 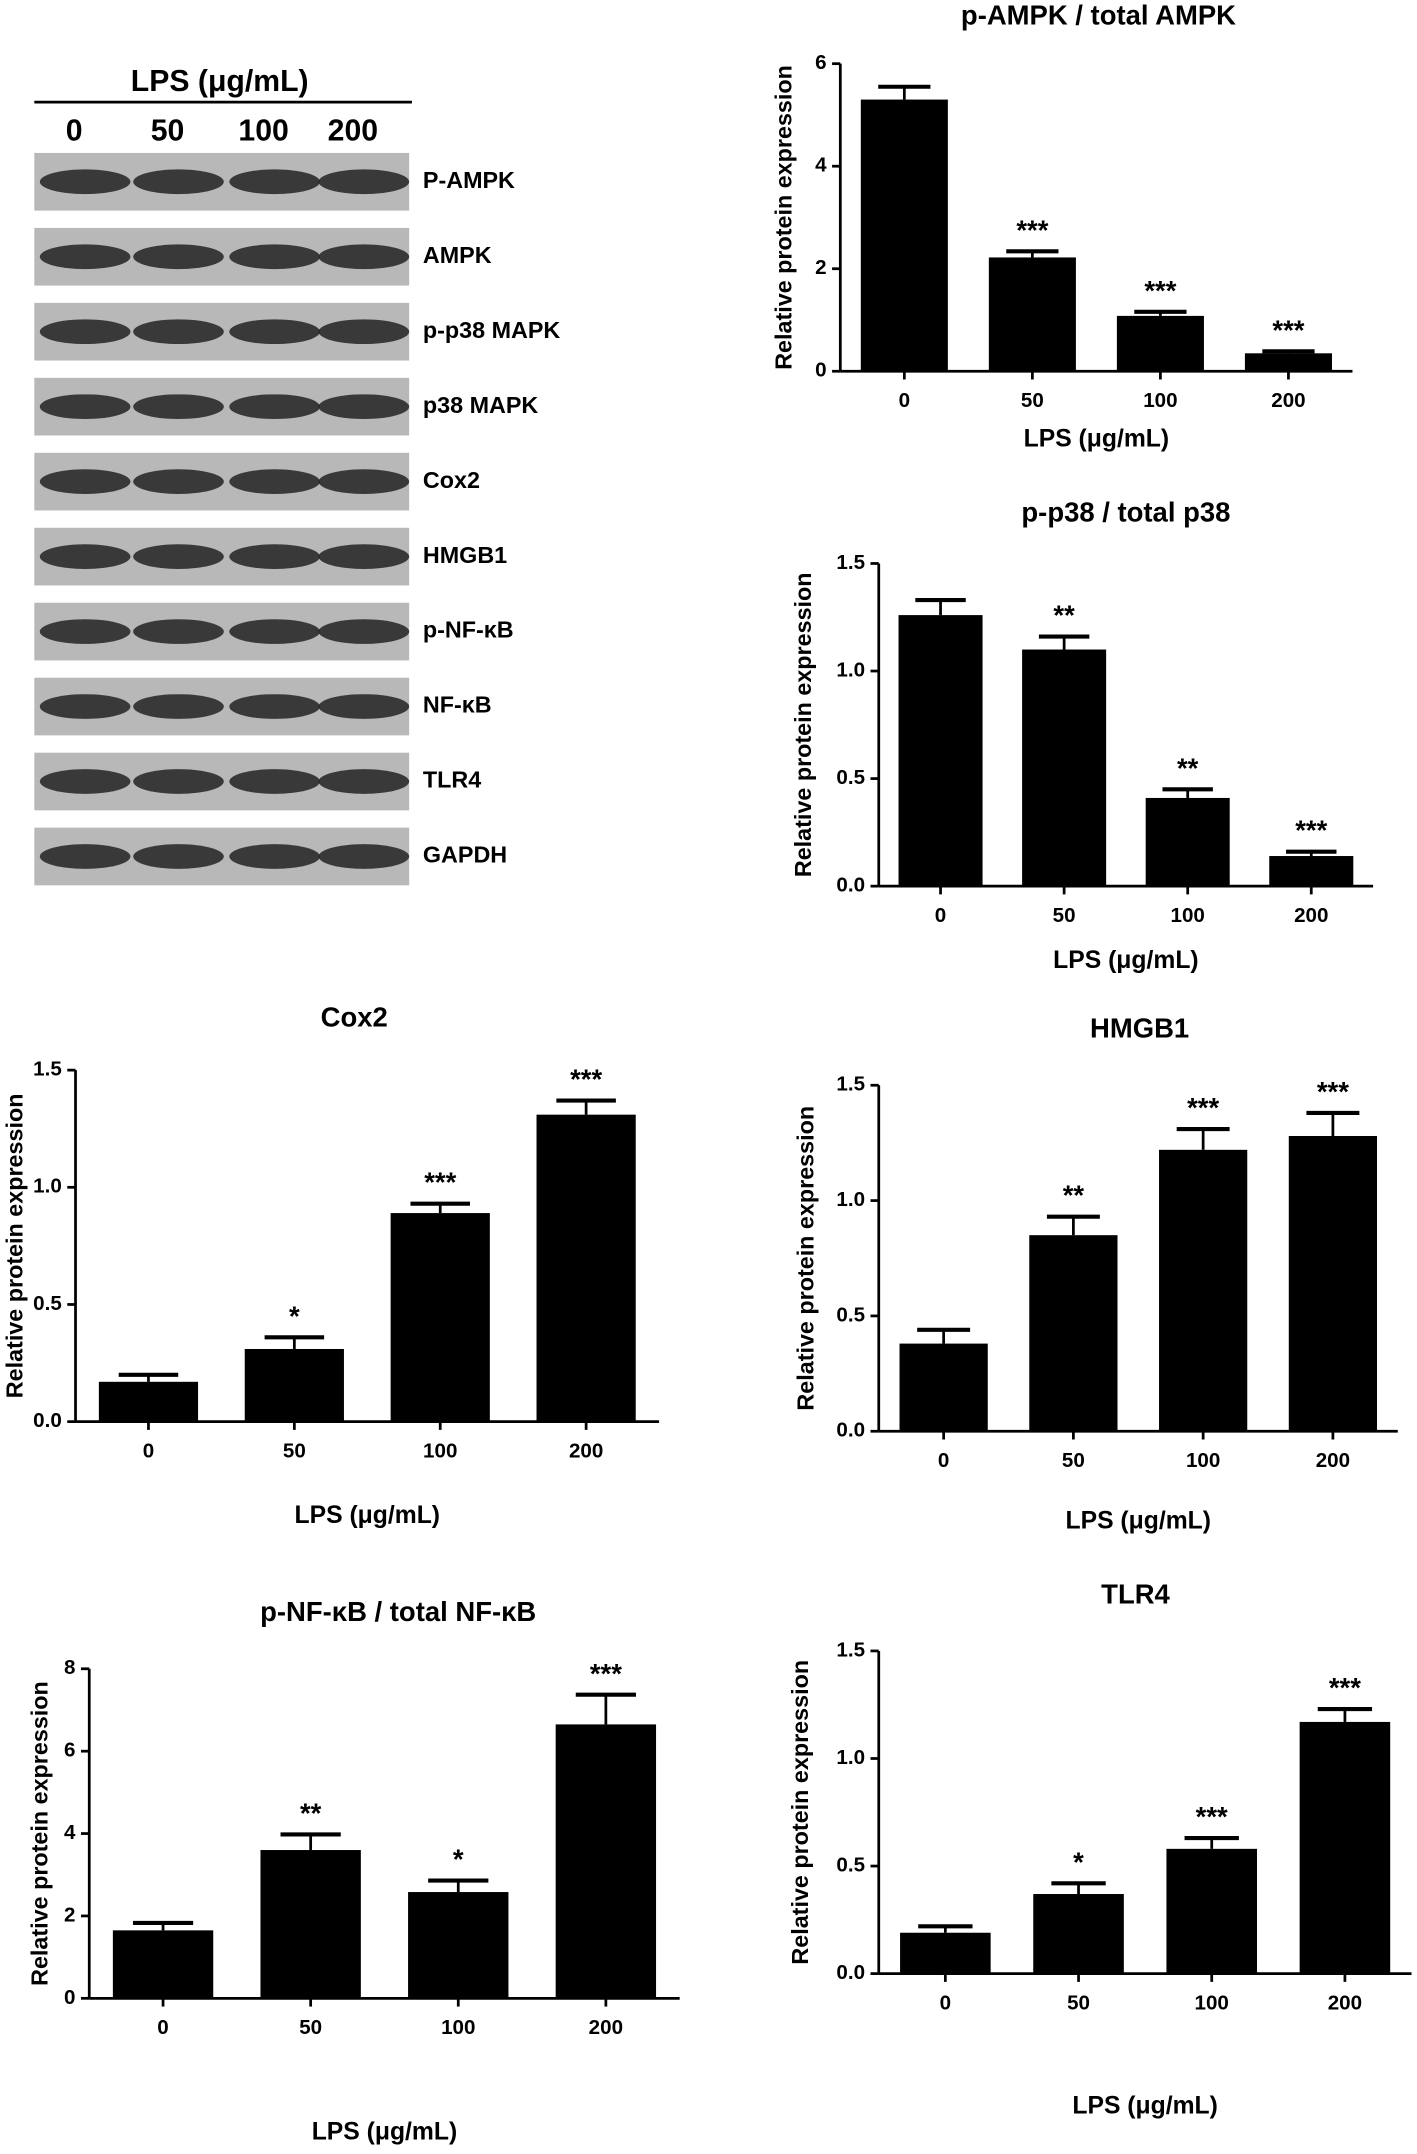 I want to click on chart-title: p-p38 / total p38, so click(x=1125, y=511).